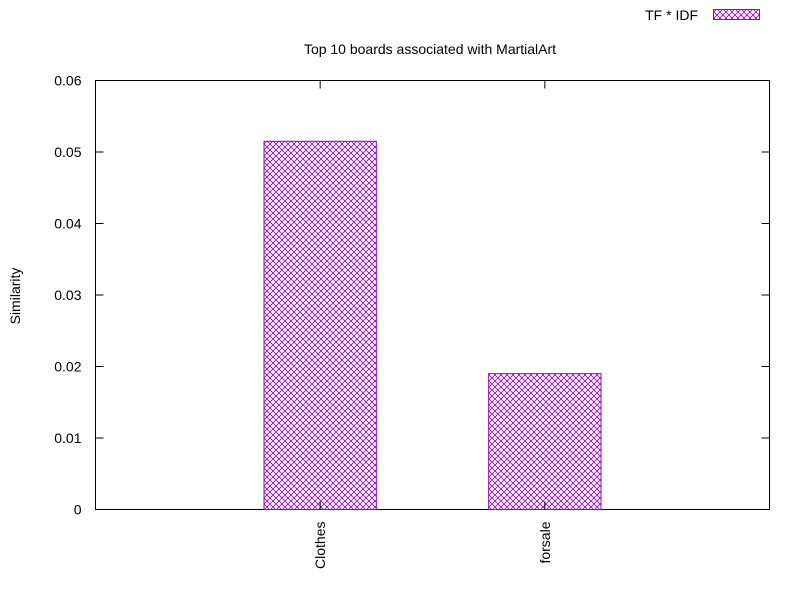 The image size is (800, 600). Describe the element at coordinates (430, 49) in the screenshot. I see `chart-title: Top 10 boards associated with MartialArt` at that location.